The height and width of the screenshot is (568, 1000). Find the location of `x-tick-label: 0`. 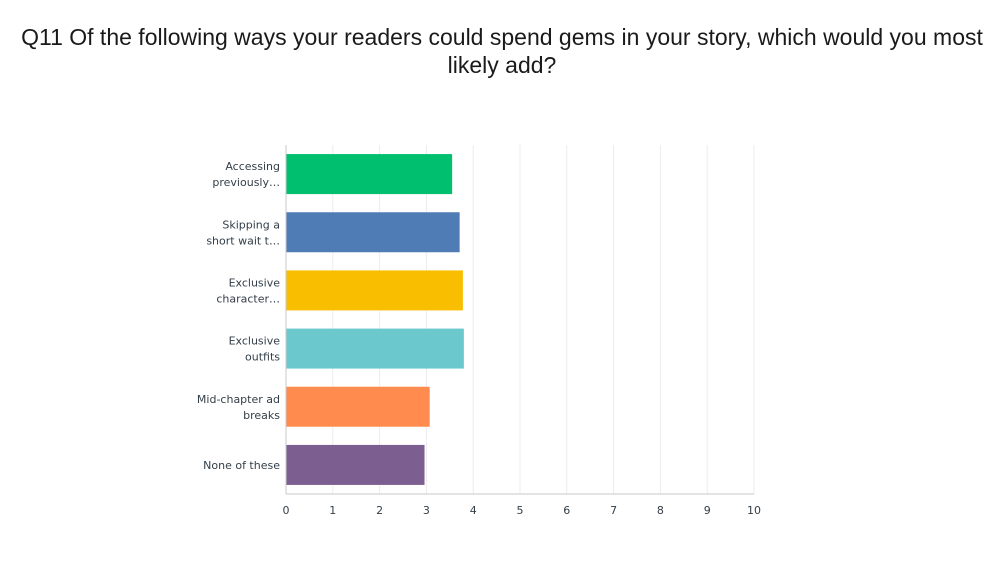

x-tick-label: 0 is located at coordinates (286, 510).